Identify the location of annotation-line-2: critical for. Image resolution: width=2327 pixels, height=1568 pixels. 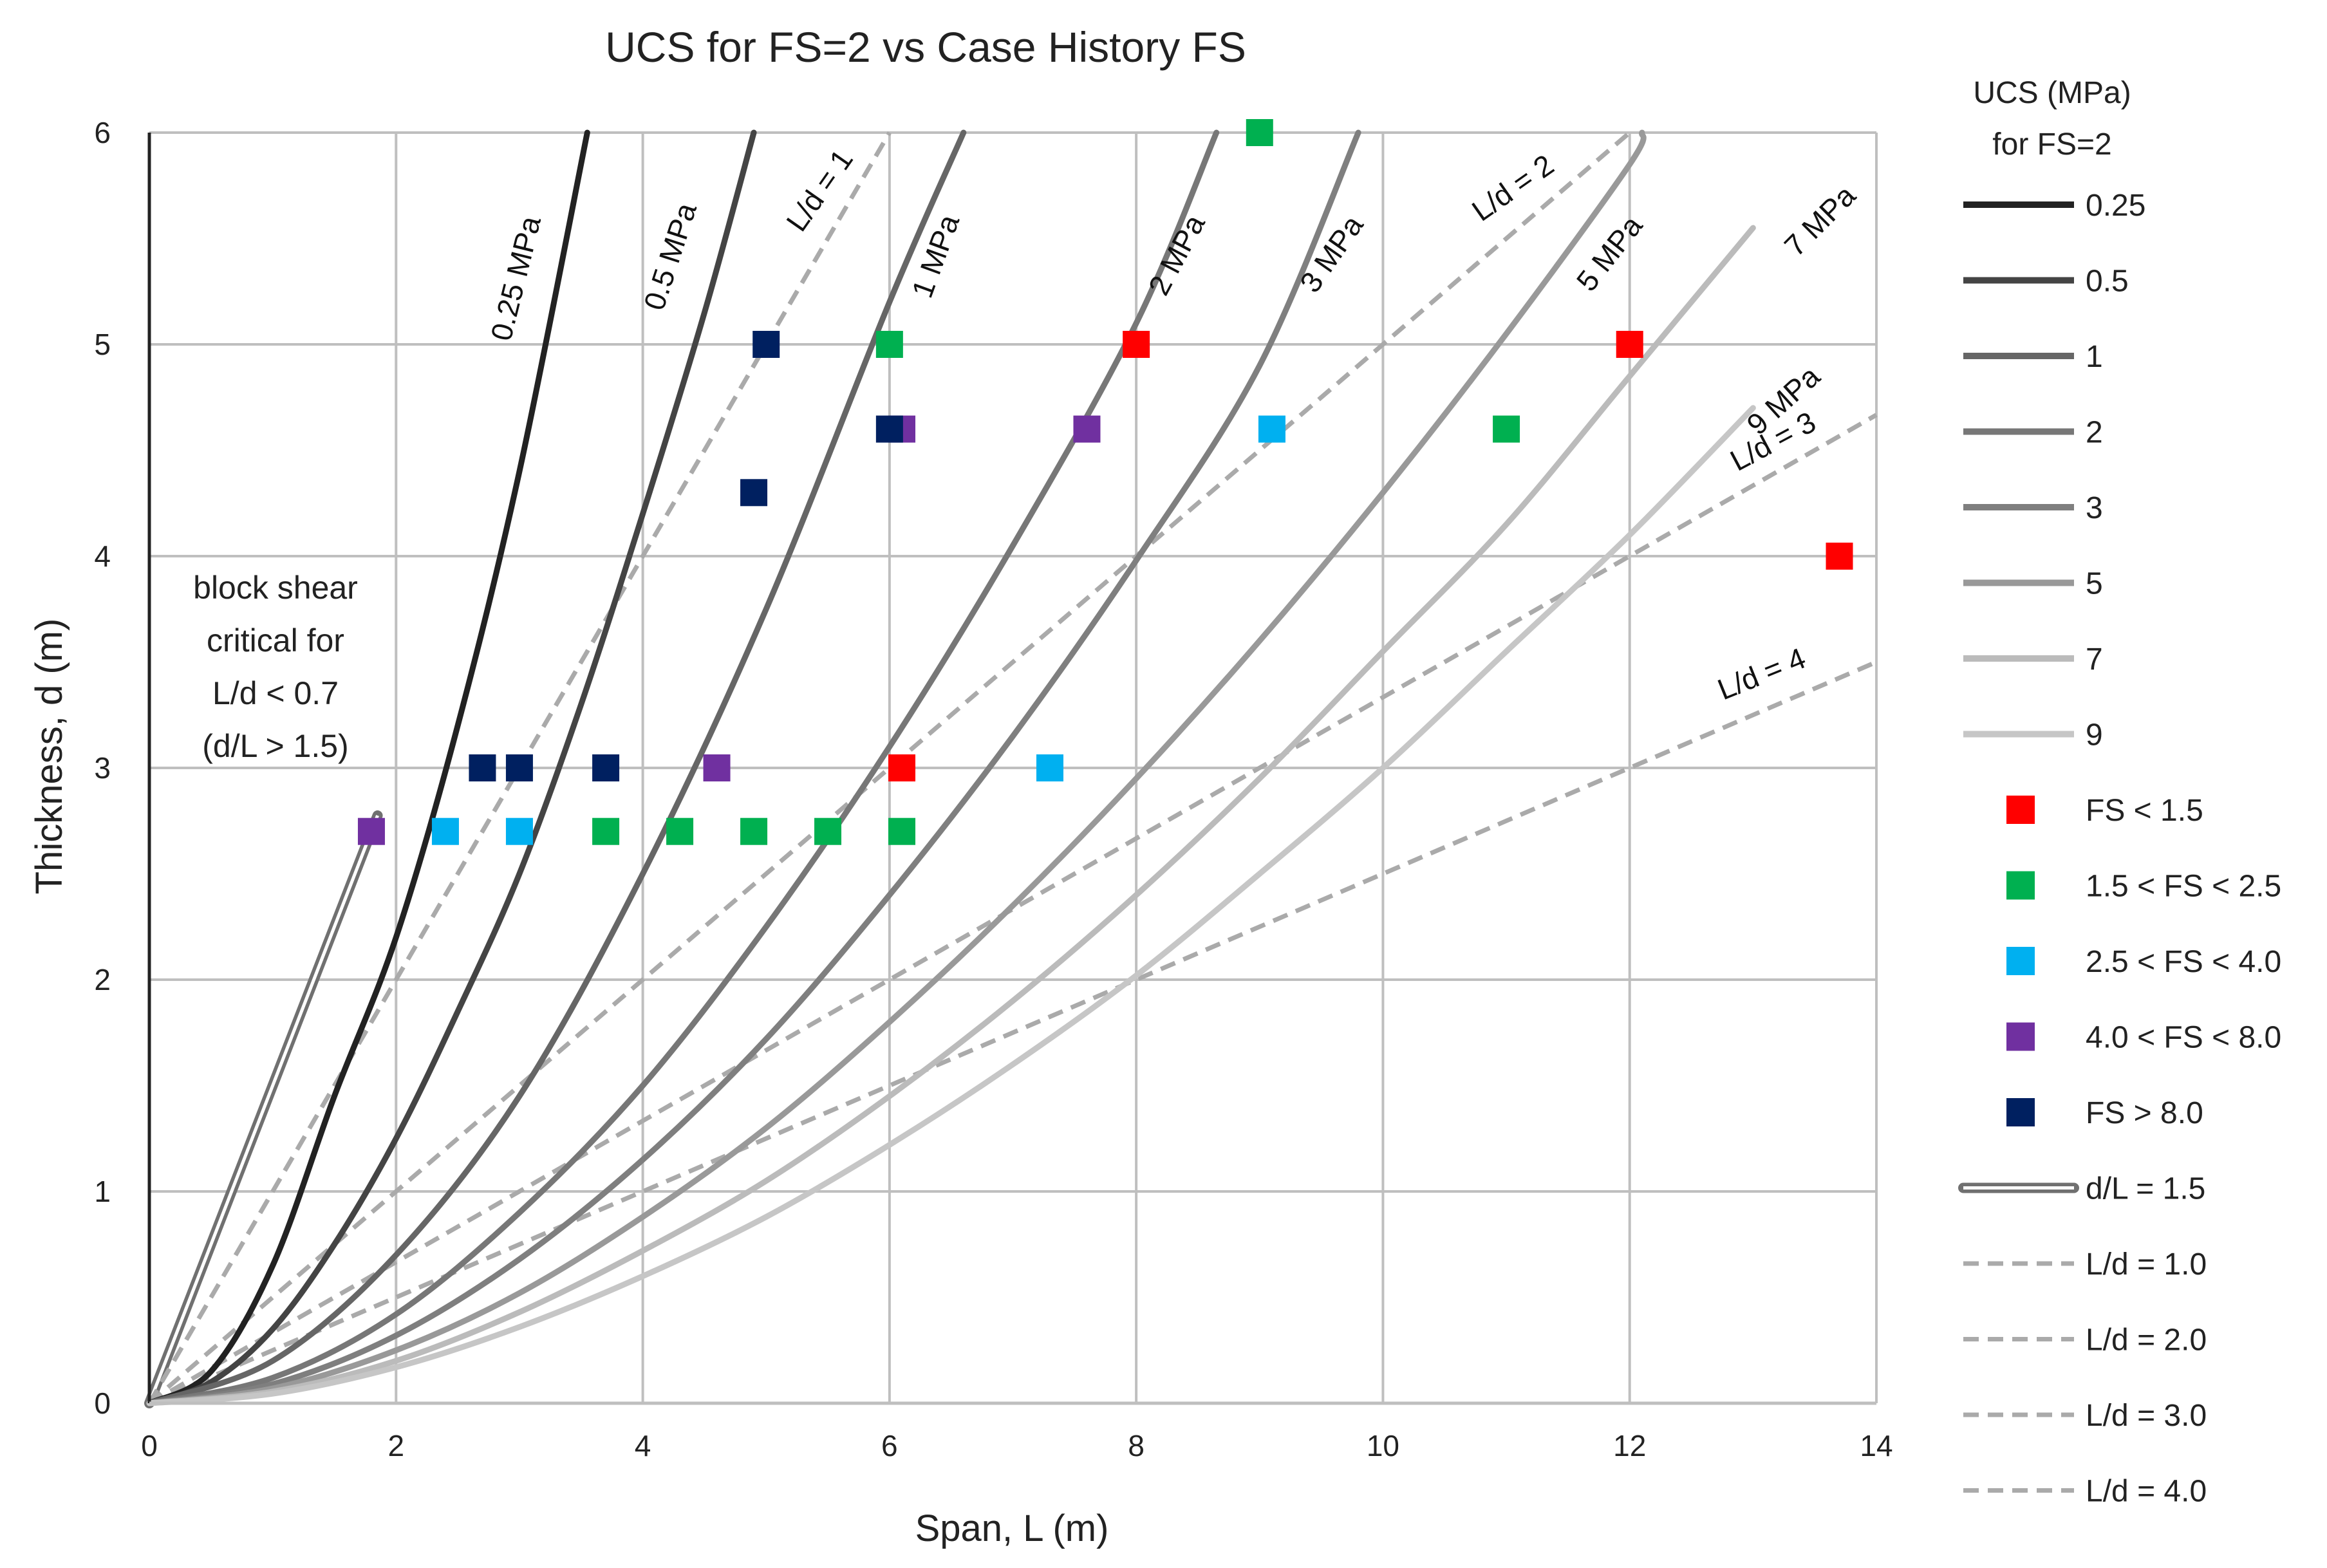
(275, 640).